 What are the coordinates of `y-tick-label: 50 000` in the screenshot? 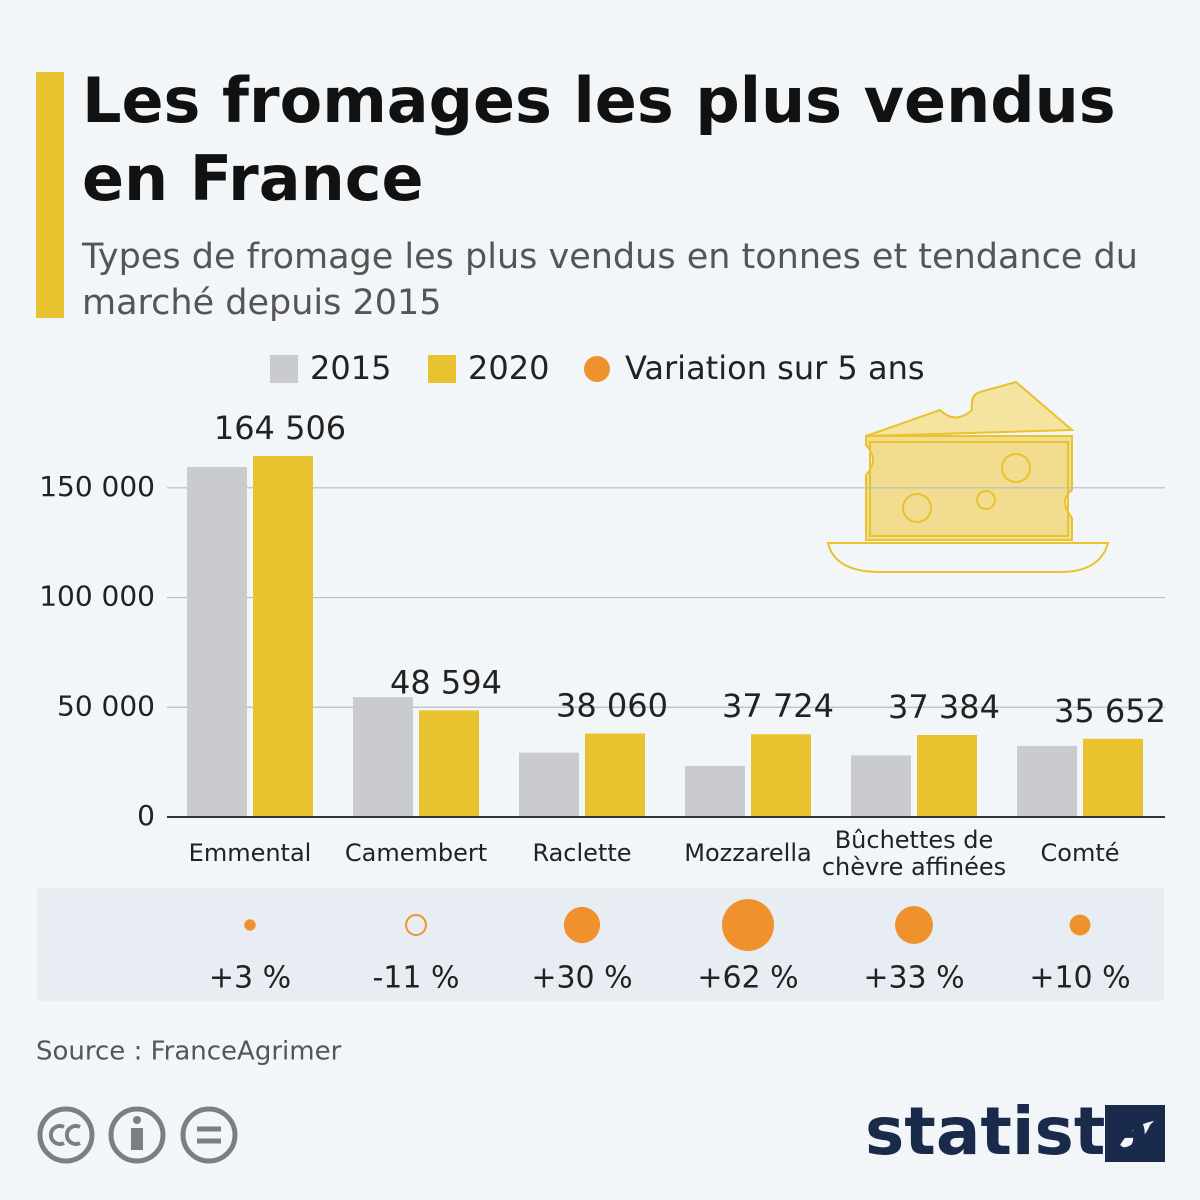 It's located at (106, 705).